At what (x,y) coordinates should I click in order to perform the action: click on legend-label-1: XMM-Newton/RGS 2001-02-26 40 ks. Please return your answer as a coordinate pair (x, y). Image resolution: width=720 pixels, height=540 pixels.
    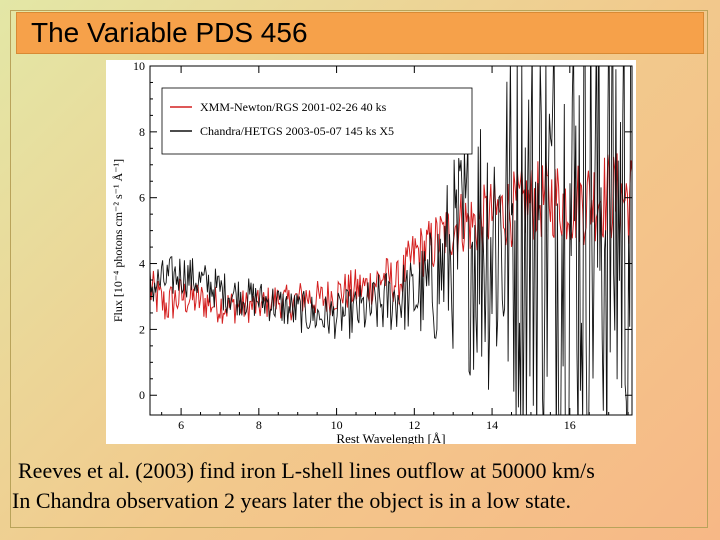
    Looking at the image, I should click on (293, 107).